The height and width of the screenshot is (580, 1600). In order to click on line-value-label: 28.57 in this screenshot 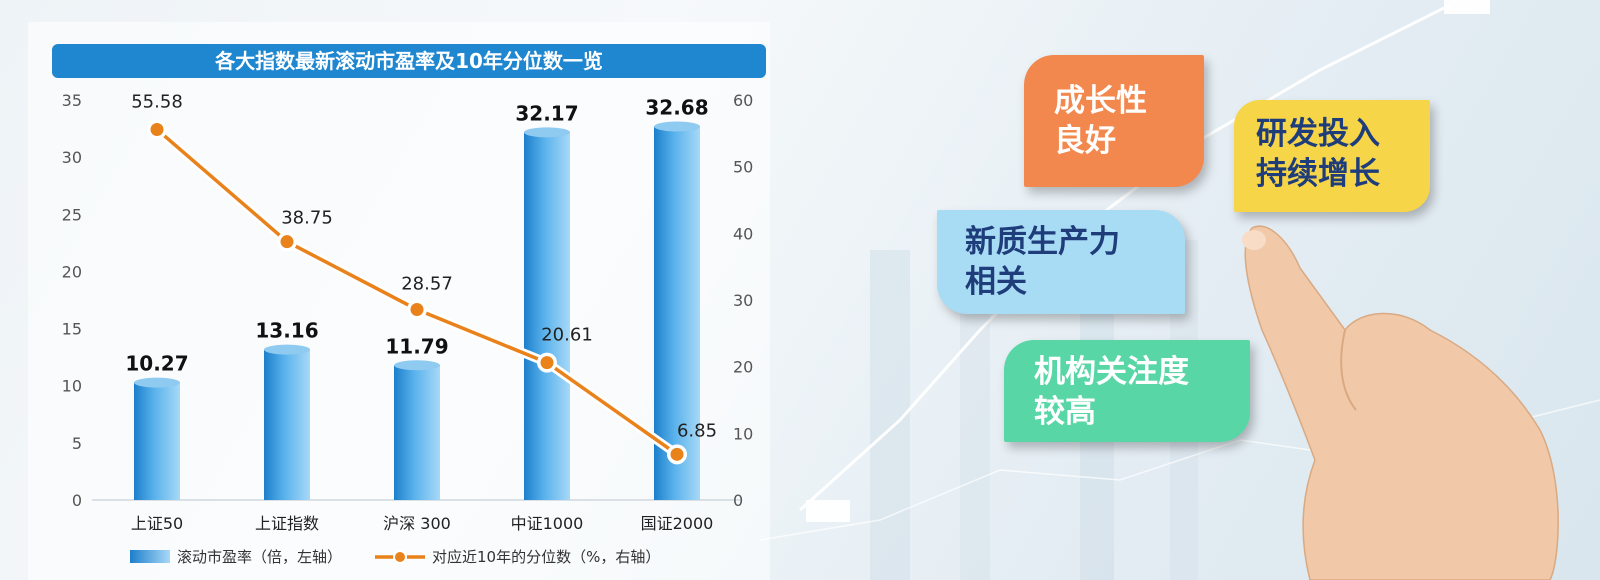, I will do `click(427, 284)`.